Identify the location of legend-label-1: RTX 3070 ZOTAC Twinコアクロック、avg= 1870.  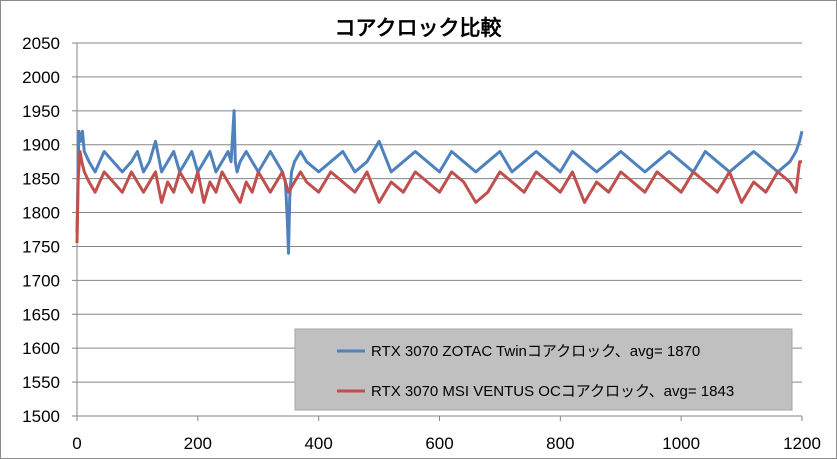
(535, 351).